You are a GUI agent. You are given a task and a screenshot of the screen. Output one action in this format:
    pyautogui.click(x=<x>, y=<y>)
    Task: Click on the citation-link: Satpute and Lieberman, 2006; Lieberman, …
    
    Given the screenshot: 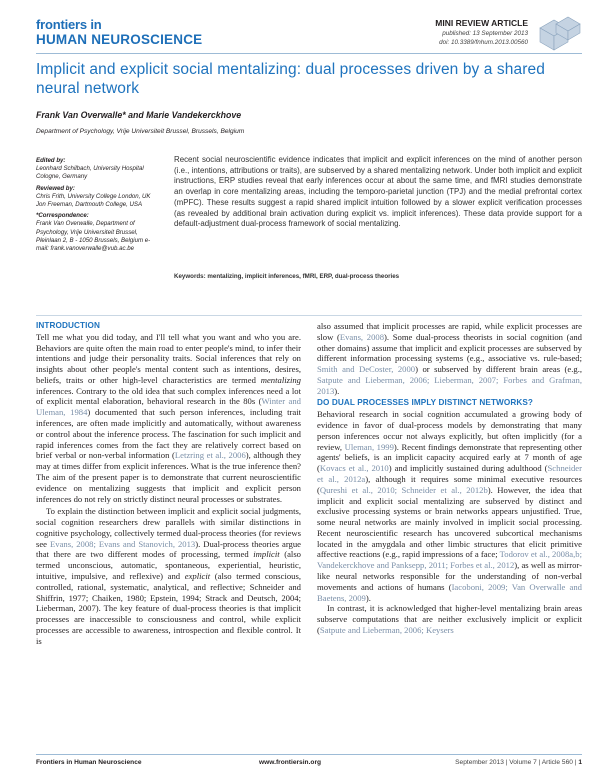 What is the action you would take?
    pyautogui.click(x=449, y=385)
    